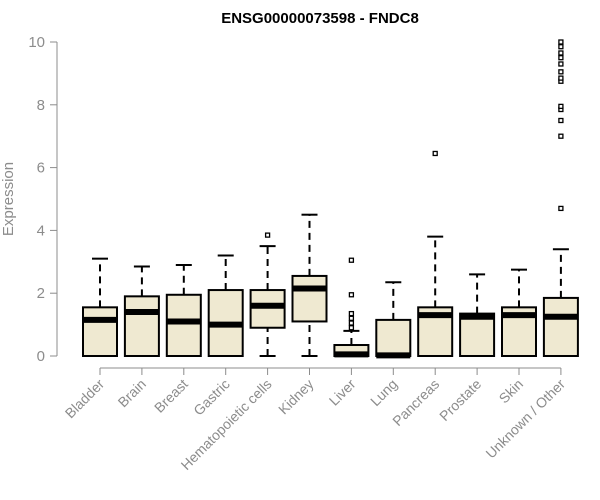  Describe the element at coordinates (460, 400) in the screenshot. I see `x-tick-label-9: Prostate` at that location.